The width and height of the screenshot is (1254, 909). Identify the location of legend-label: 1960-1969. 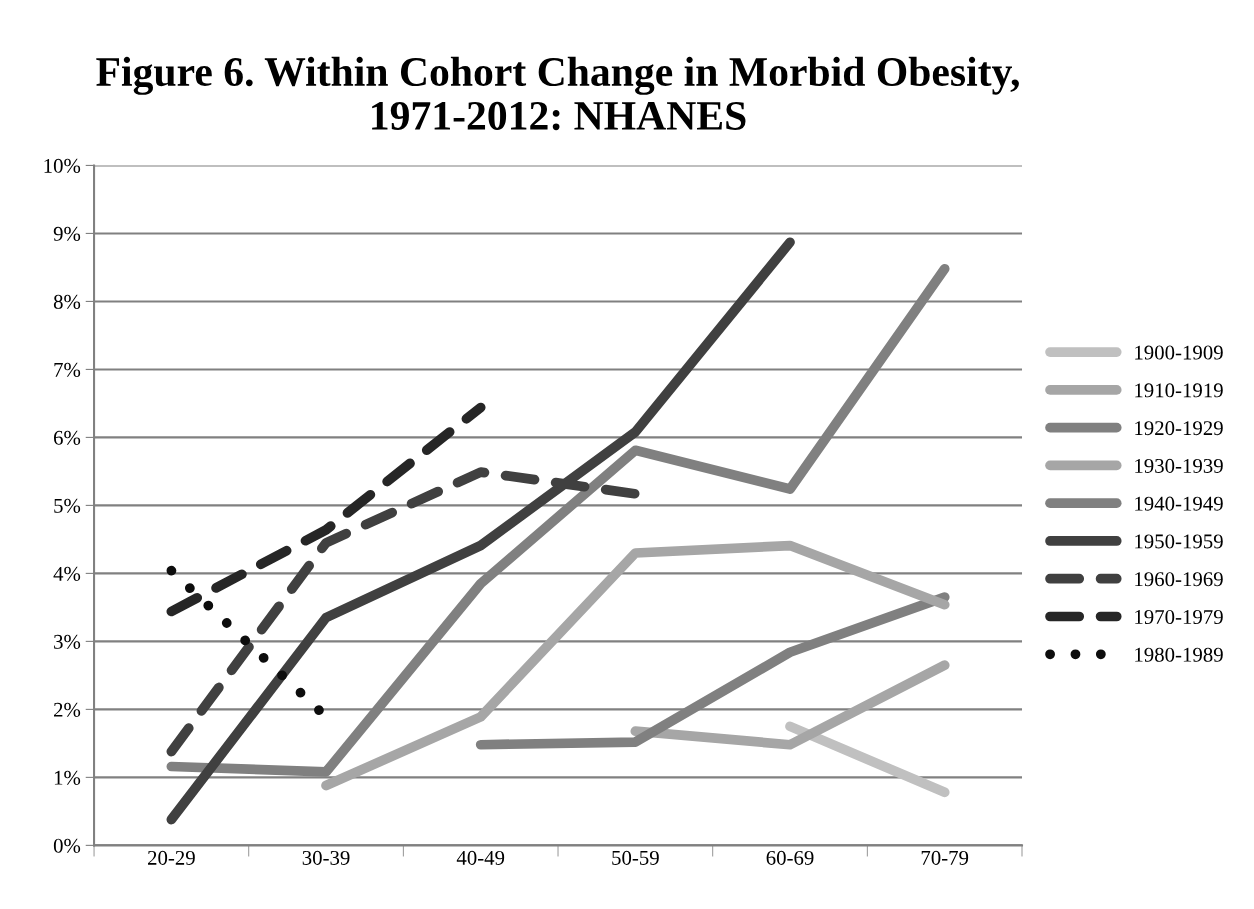
(1179, 579).